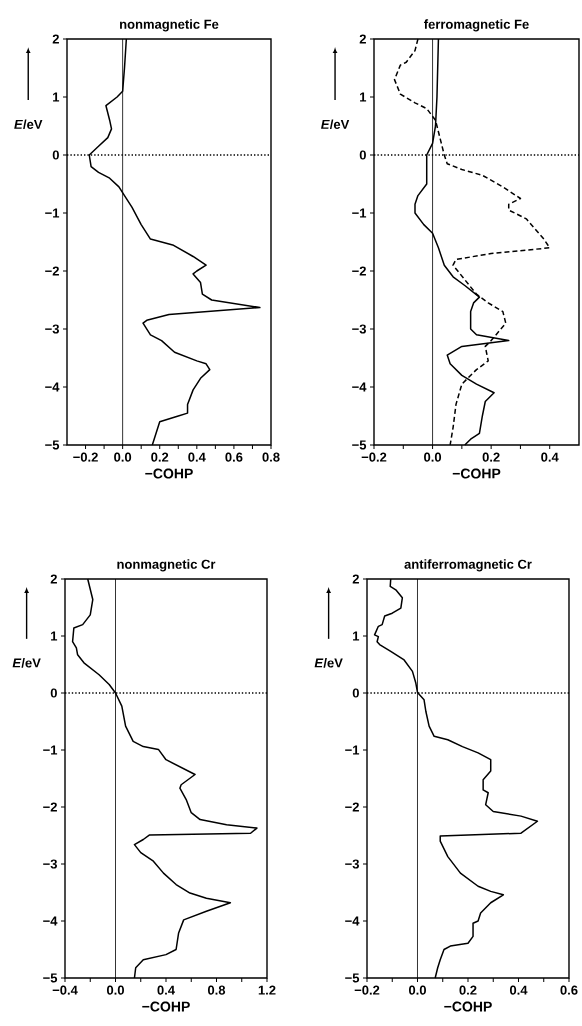  I want to click on chart-title: nonmagnetic Cr, so click(166, 565).